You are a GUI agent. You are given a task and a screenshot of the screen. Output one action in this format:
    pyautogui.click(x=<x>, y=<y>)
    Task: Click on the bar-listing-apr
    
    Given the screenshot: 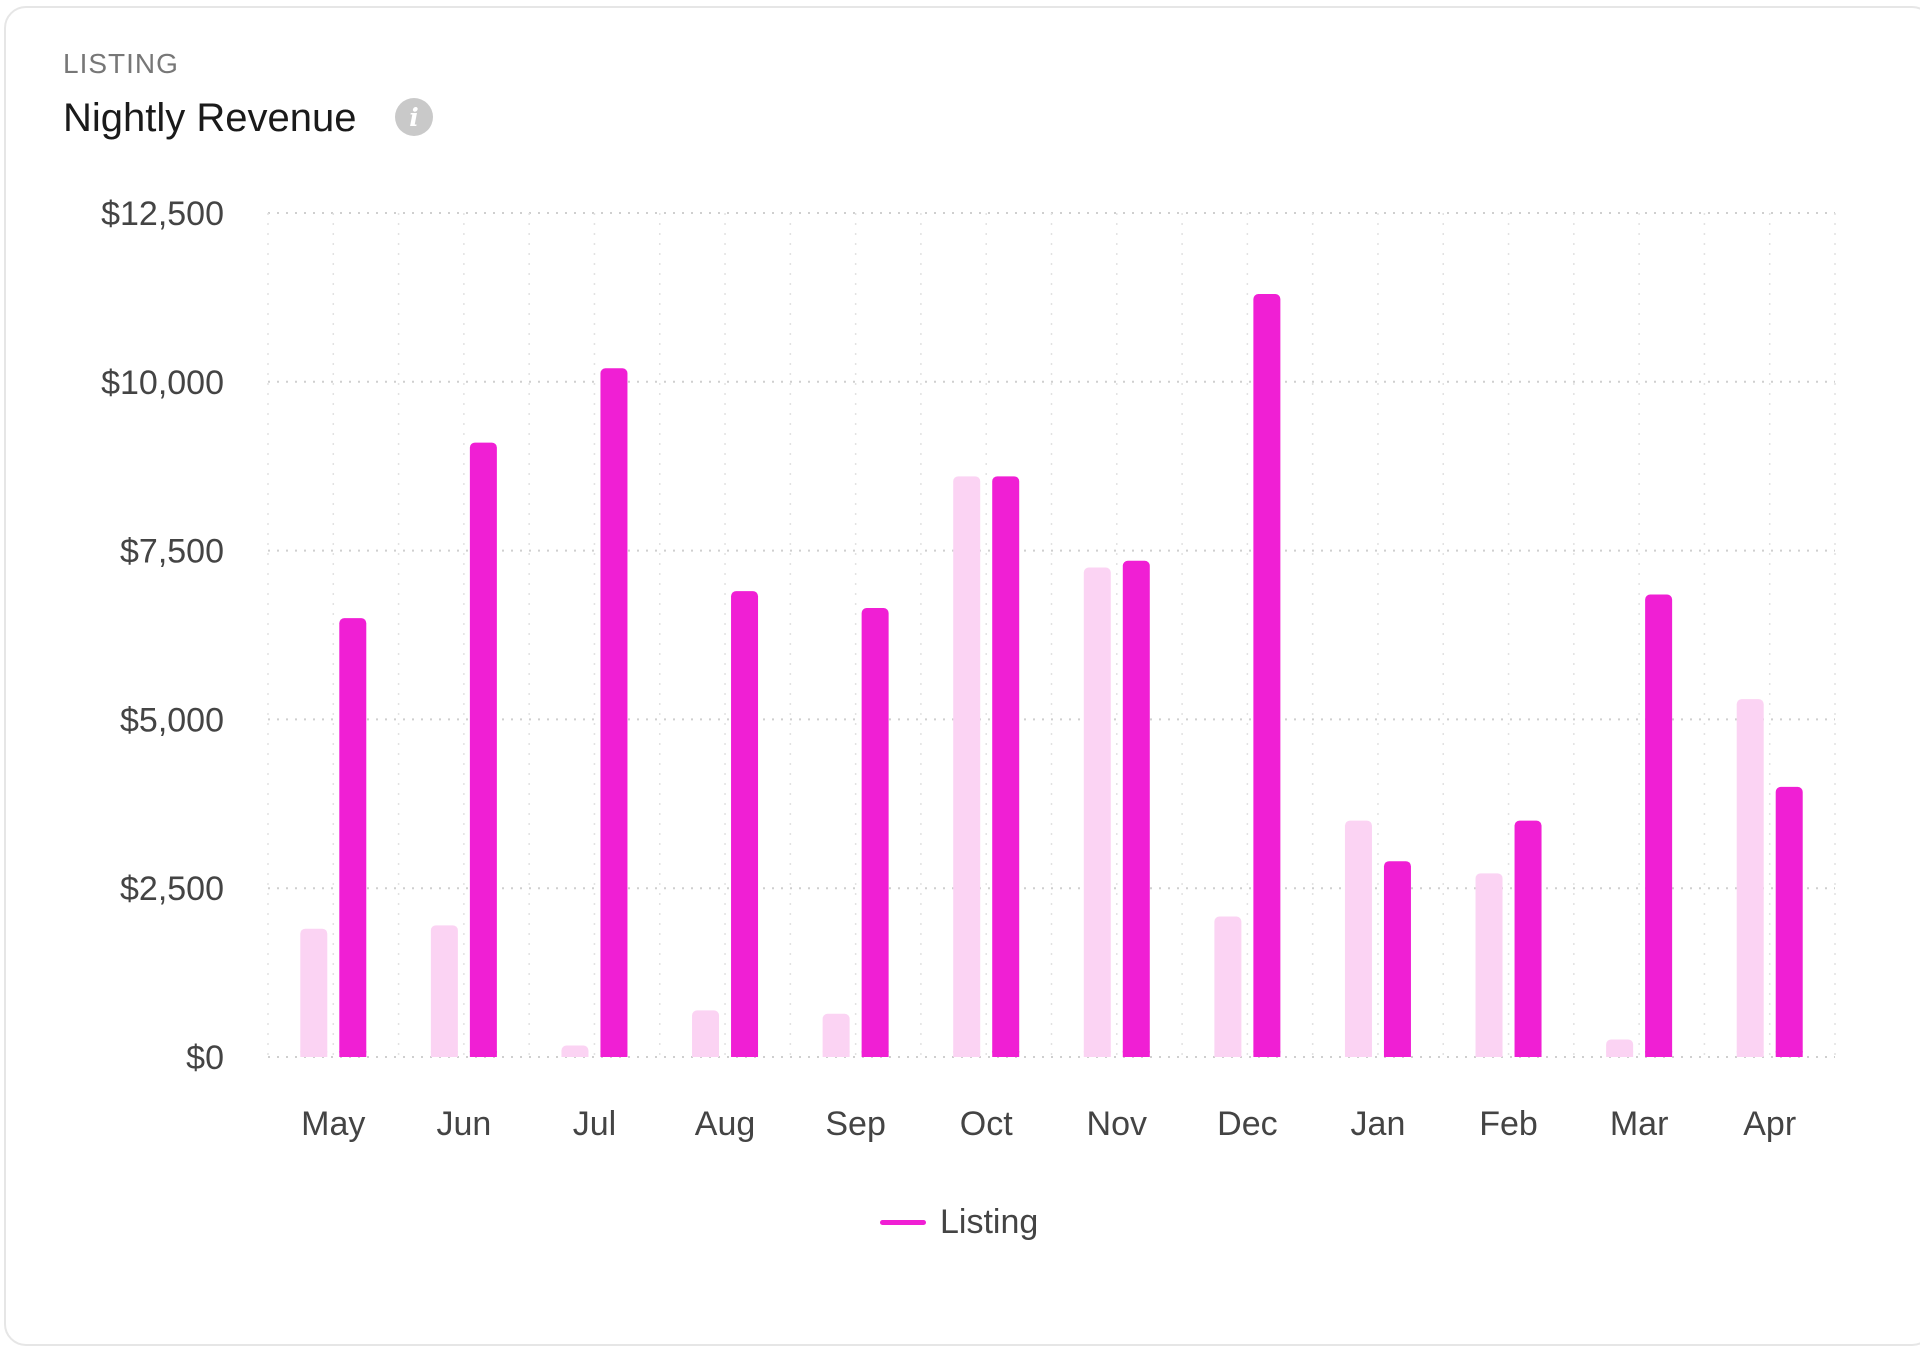 What is the action you would take?
    pyautogui.click(x=1789, y=921)
    